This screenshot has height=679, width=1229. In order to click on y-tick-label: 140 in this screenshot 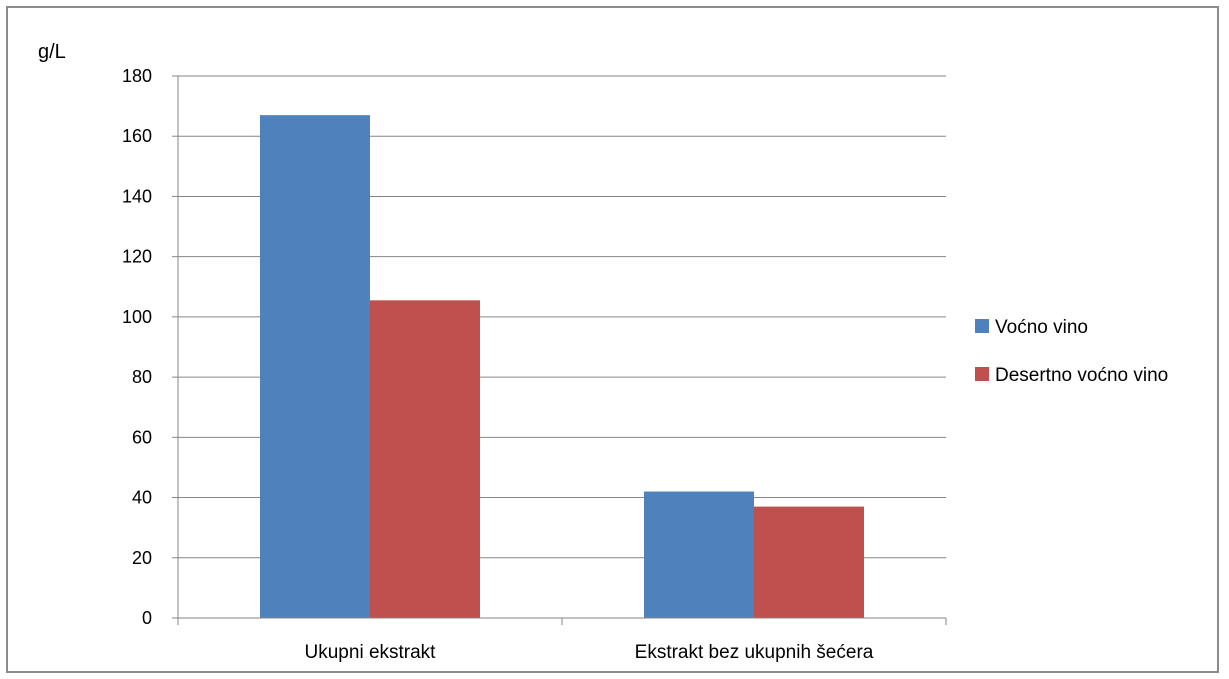, I will do `click(137, 196)`.